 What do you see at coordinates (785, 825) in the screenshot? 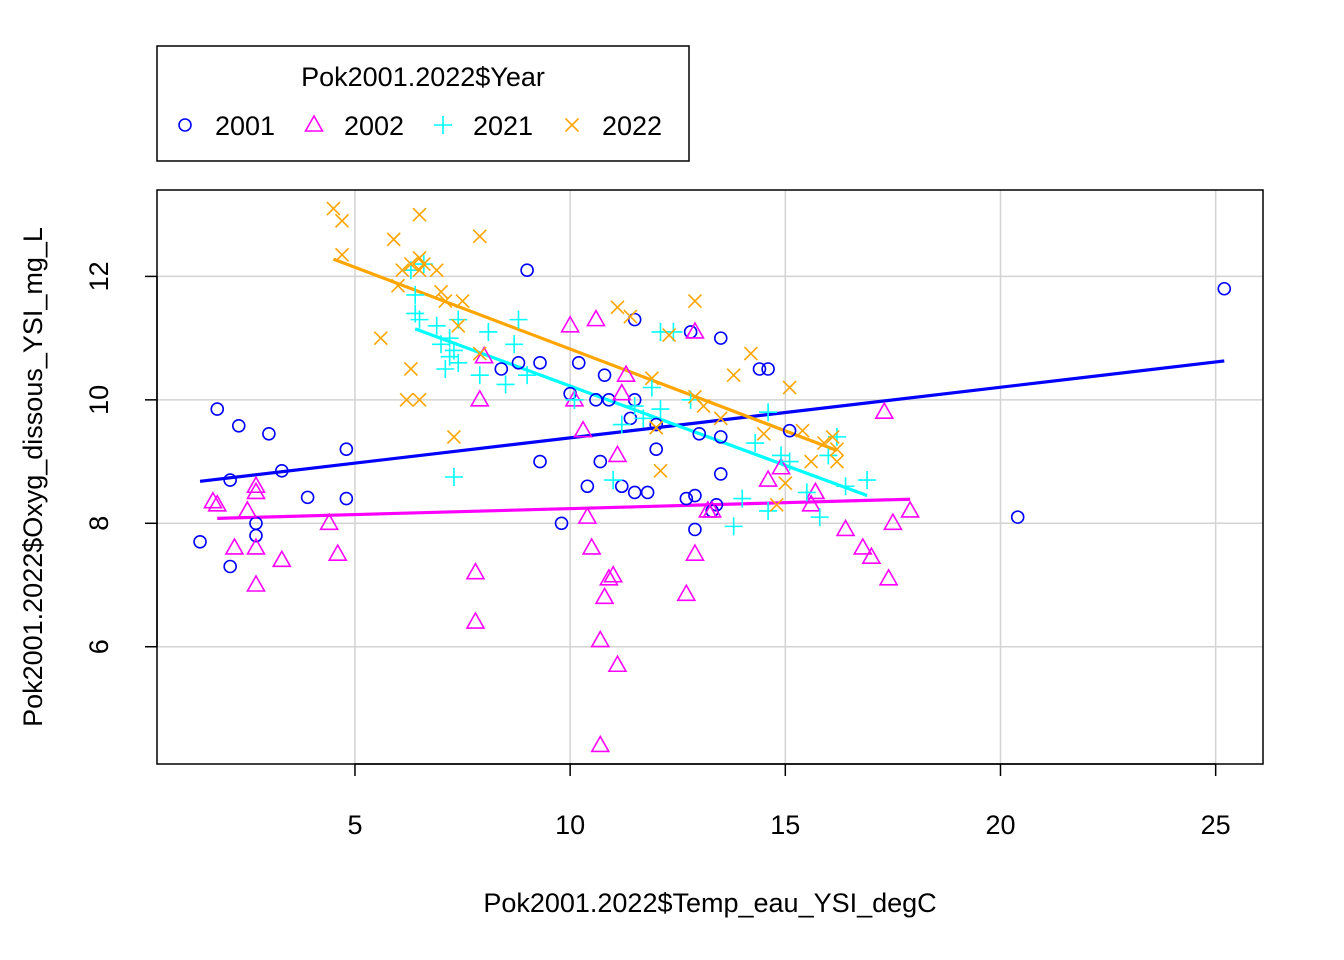
I see `x-tick-label: 15` at bounding box center [785, 825].